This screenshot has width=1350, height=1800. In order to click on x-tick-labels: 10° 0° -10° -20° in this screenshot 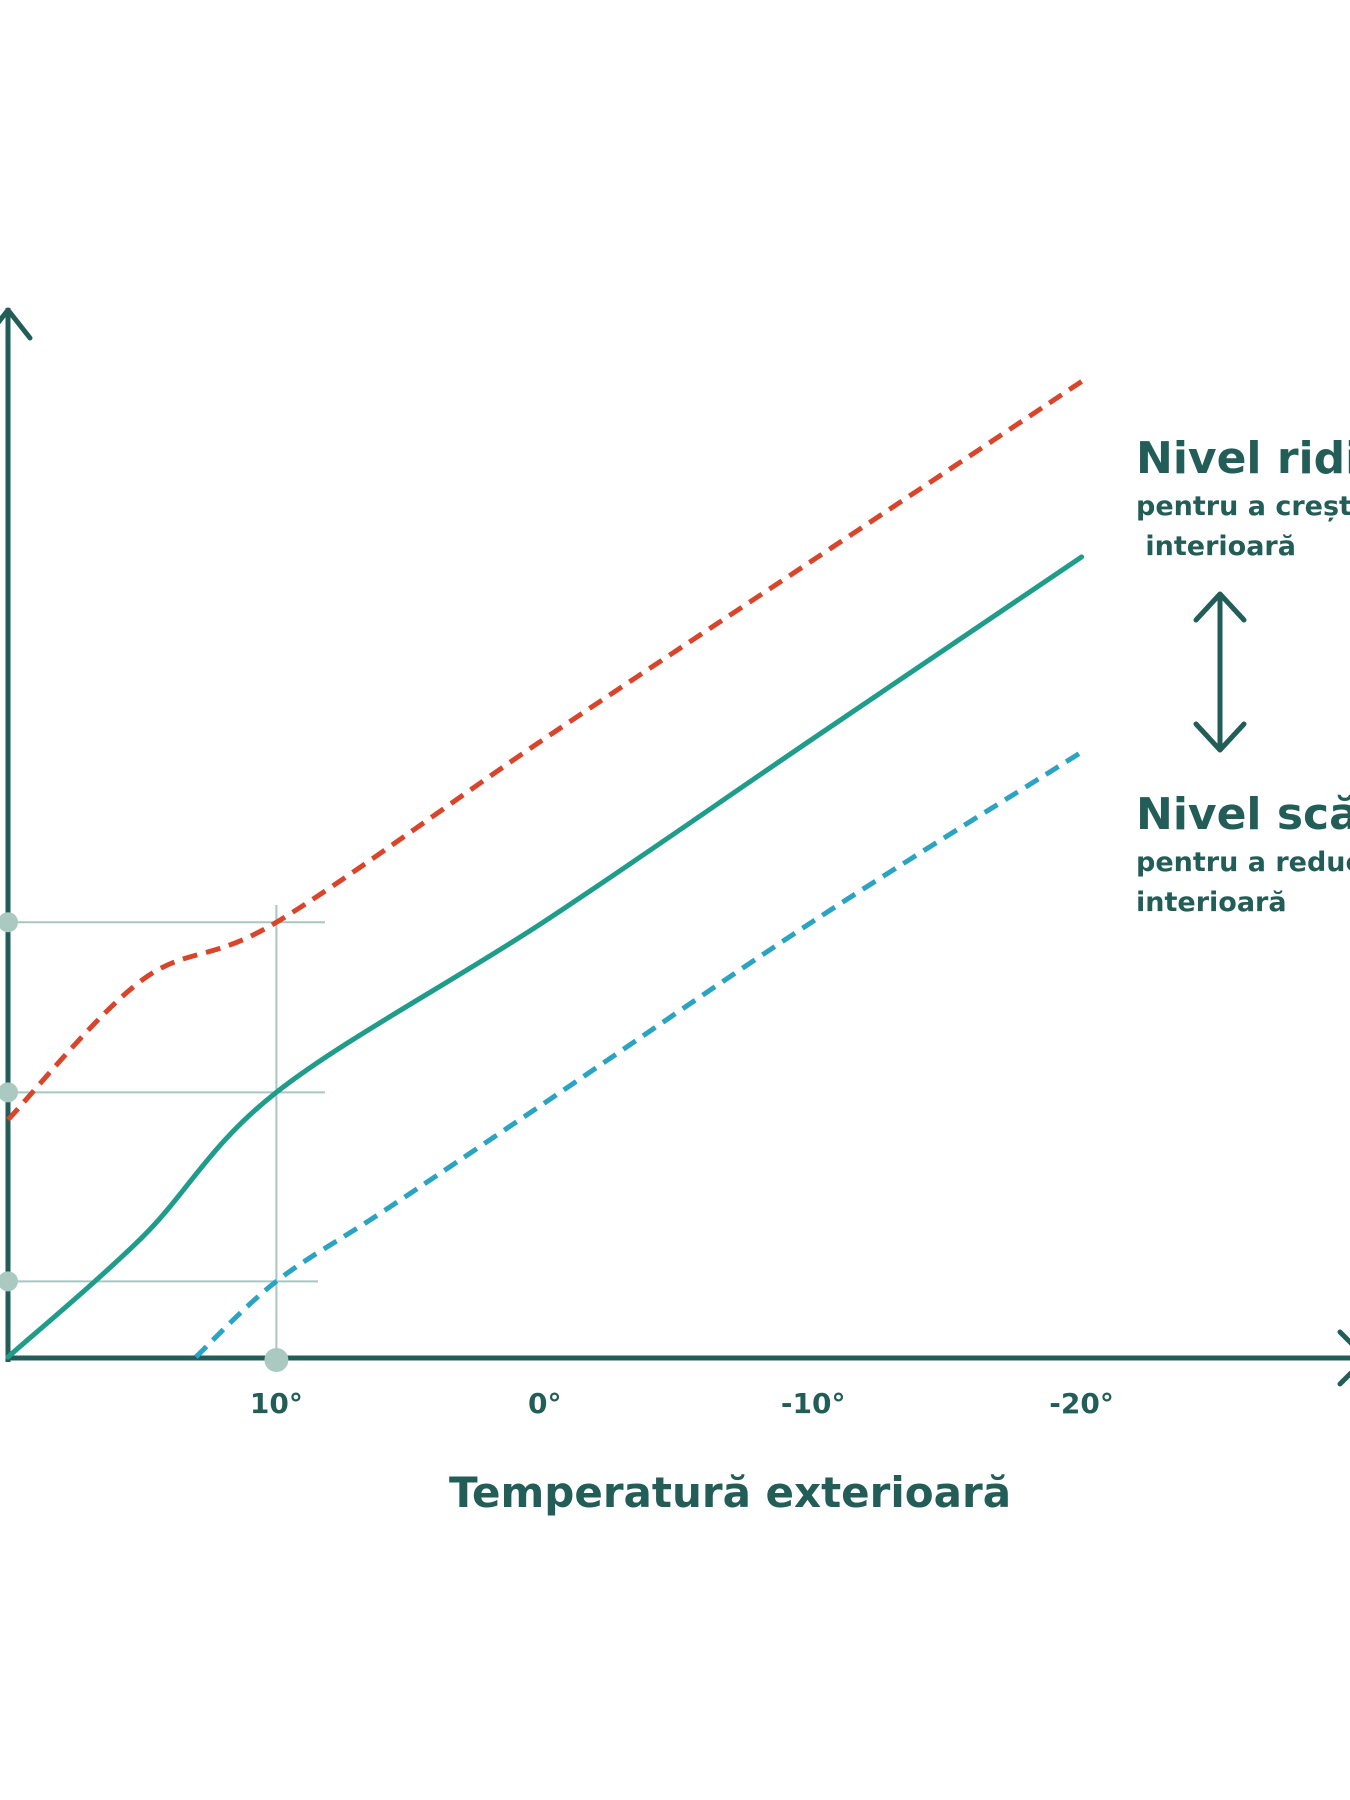, I will do `click(682, 1403)`.